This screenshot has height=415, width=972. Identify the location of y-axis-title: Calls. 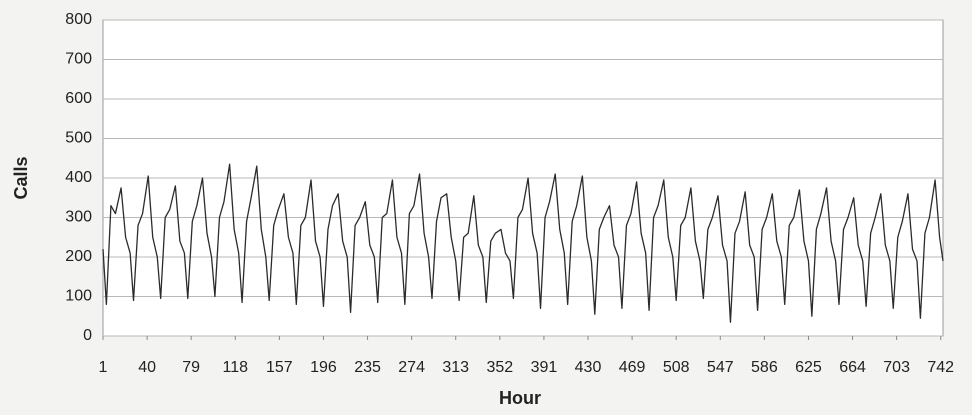
(21, 177).